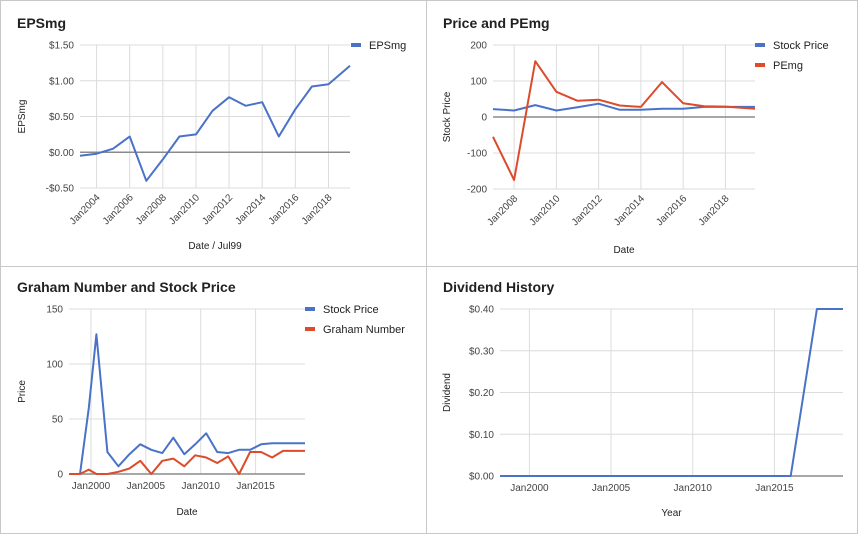  I want to click on y-tick-label: $0.40, so click(481, 310).